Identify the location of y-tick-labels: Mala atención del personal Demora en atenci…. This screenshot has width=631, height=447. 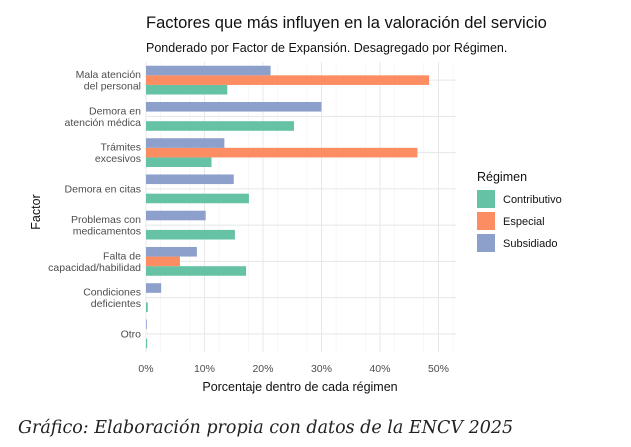
(94, 205).